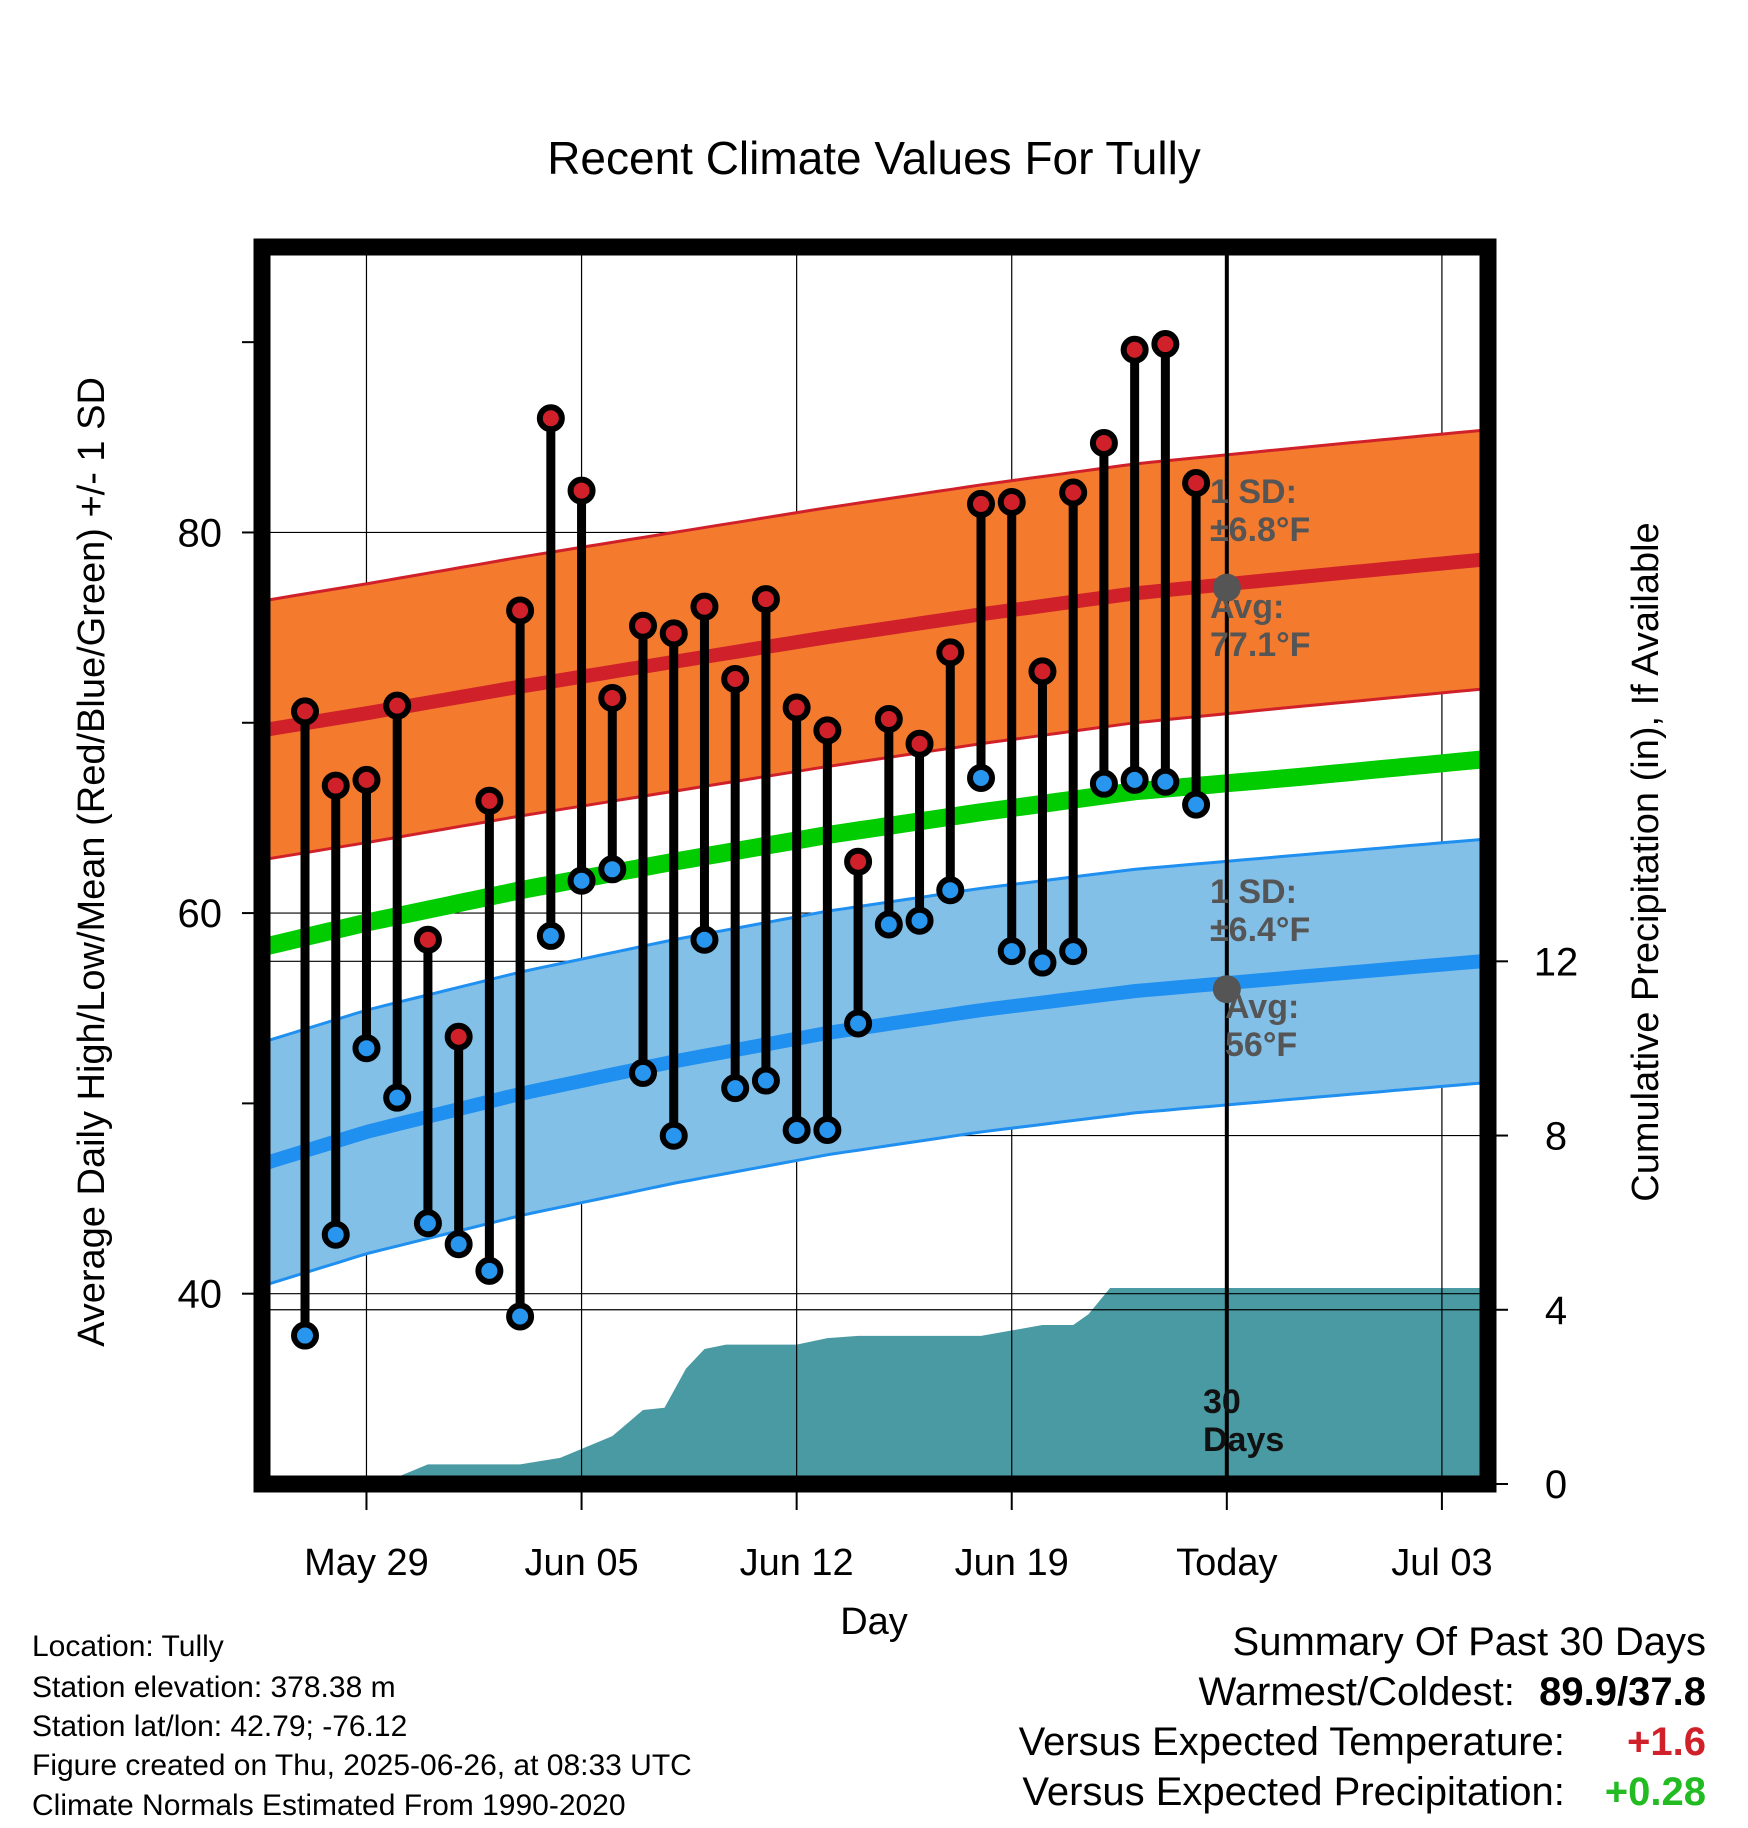 The height and width of the screenshot is (1828, 1748). What do you see at coordinates (875, 1184) in the screenshot?
I see `low-normal-lower-edge` at bounding box center [875, 1184].